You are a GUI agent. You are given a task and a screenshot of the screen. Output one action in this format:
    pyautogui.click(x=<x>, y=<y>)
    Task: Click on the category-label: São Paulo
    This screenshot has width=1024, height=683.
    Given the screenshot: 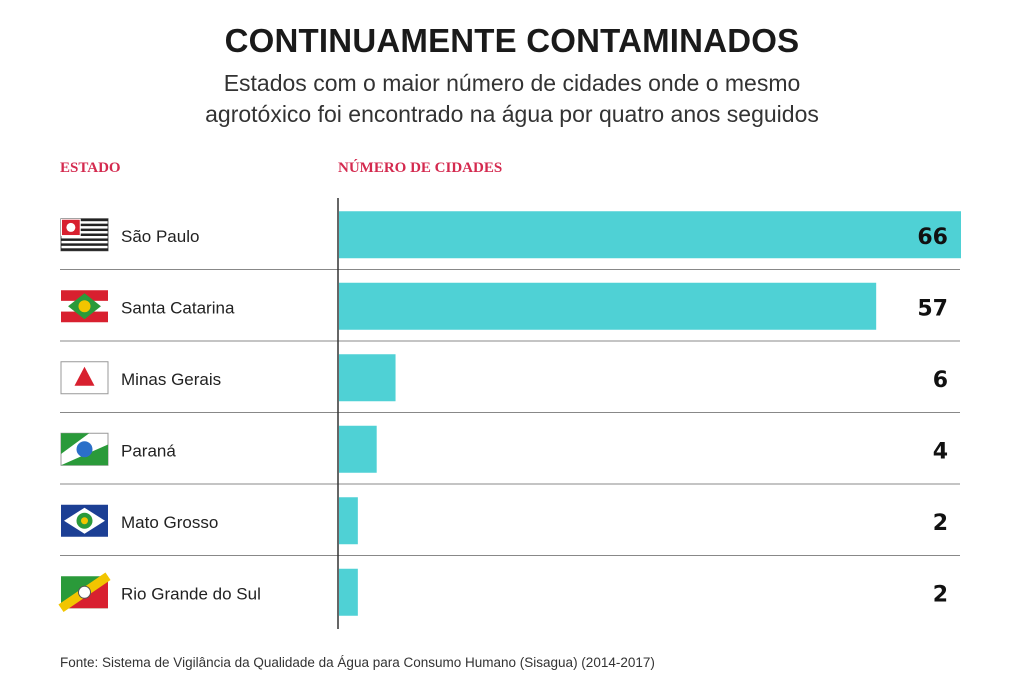 What is the action you would take?
    pyautogui.click(x=160, y=236)
    